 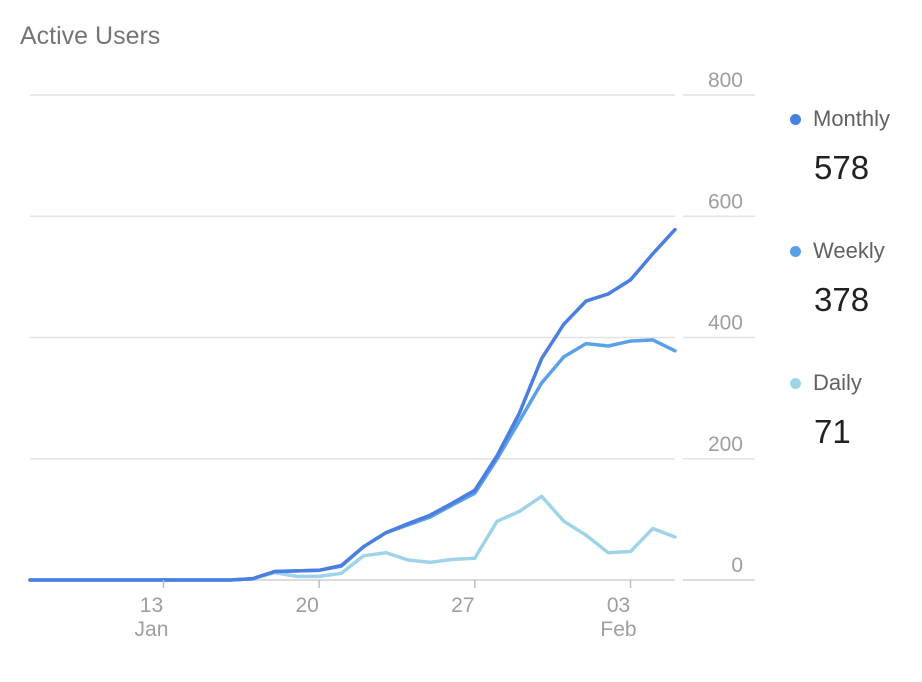 What do you see at coordinates (725, 80) in the screenshot?
I see `y-tick-label-800: 800` at bounding box center [725, 80].